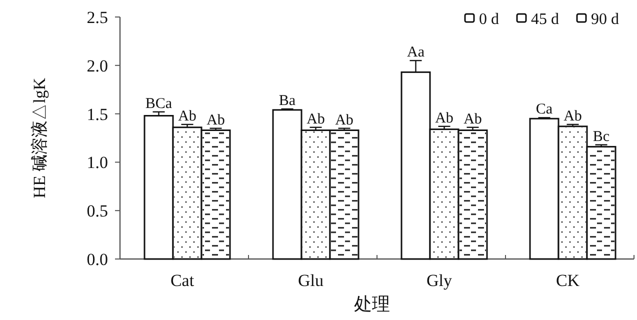  I want to click on legend-label: 90 d, so click(605, 19).